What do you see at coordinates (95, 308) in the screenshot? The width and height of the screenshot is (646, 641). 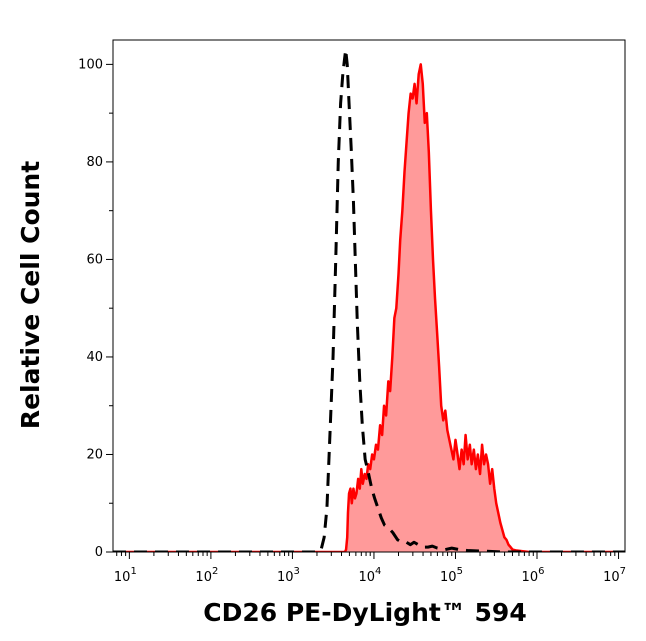 I see `y-axis: 0 20 40 60 80 100` at bounding box center [95, 308].